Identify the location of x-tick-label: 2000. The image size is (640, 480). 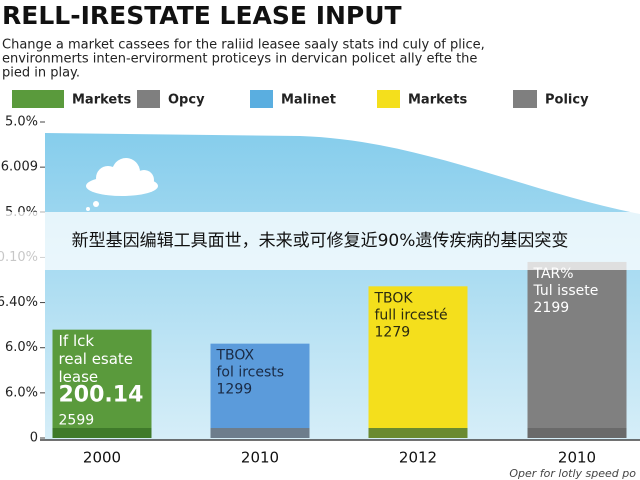
(102, 458).